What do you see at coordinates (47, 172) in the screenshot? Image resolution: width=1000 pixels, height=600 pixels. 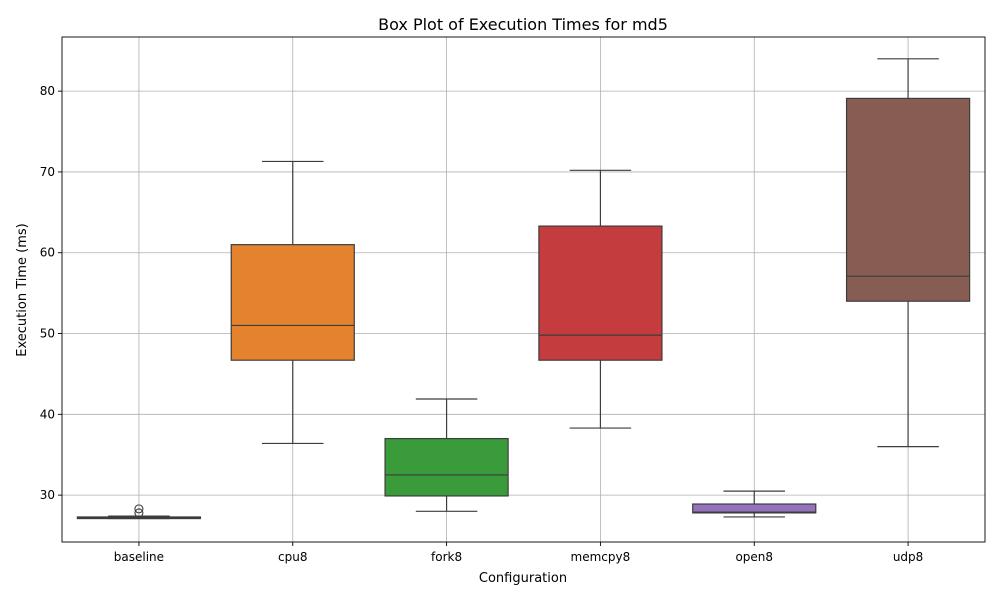 I see `y-tick-label: 70` at bounding box center [47, 172].